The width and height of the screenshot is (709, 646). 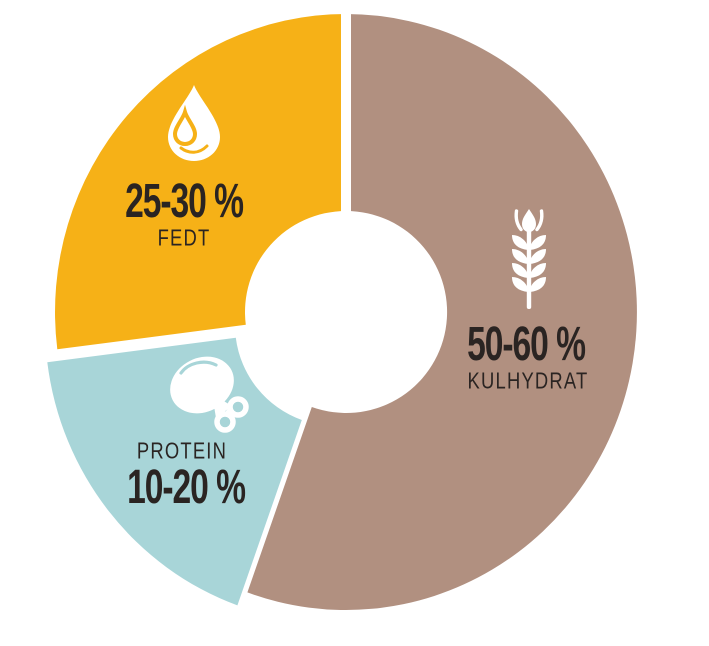 I want to click on fat-name-label: FEDT, so click(x=184, y=237).